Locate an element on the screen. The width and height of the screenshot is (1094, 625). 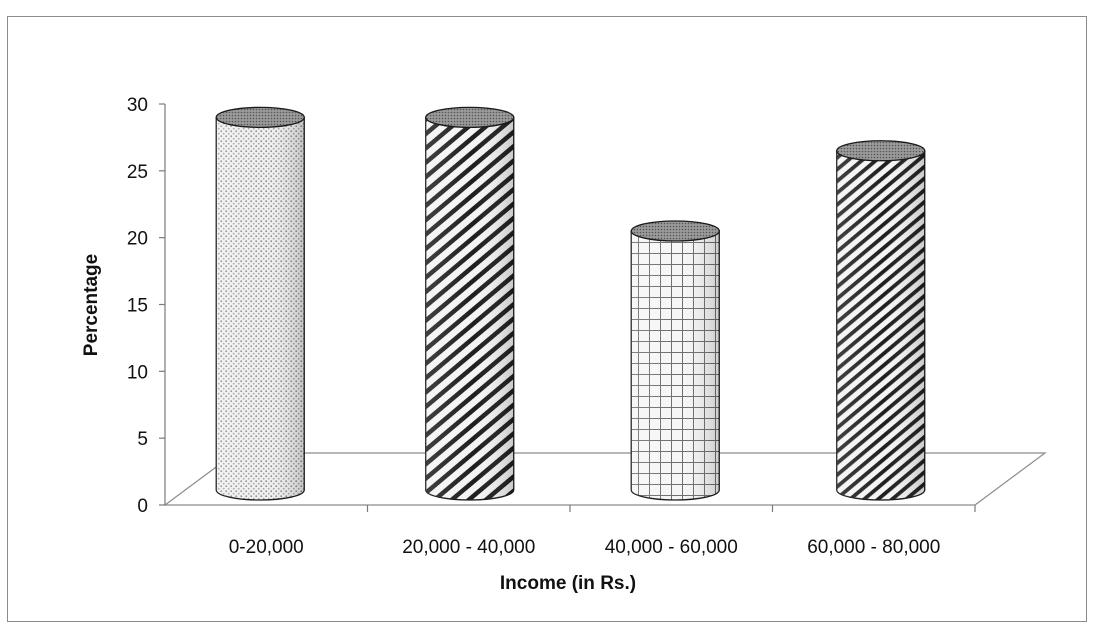
y-tick-label: 10 is located at coordinates (137, 372).